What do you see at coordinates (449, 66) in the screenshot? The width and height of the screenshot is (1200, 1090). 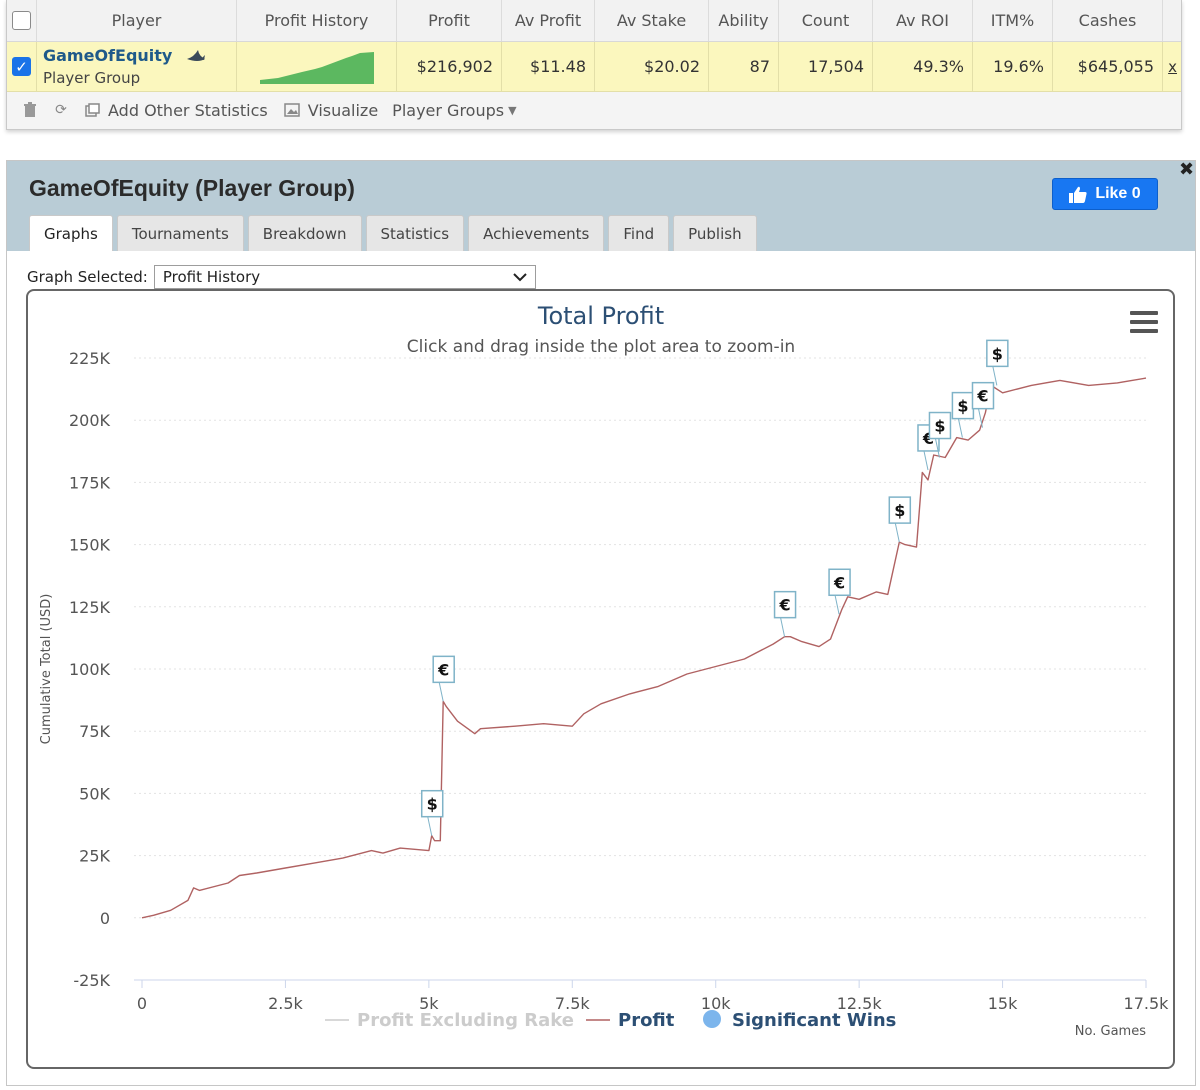 I see `profit-value: $216,902` at bounding box center [449, 66].